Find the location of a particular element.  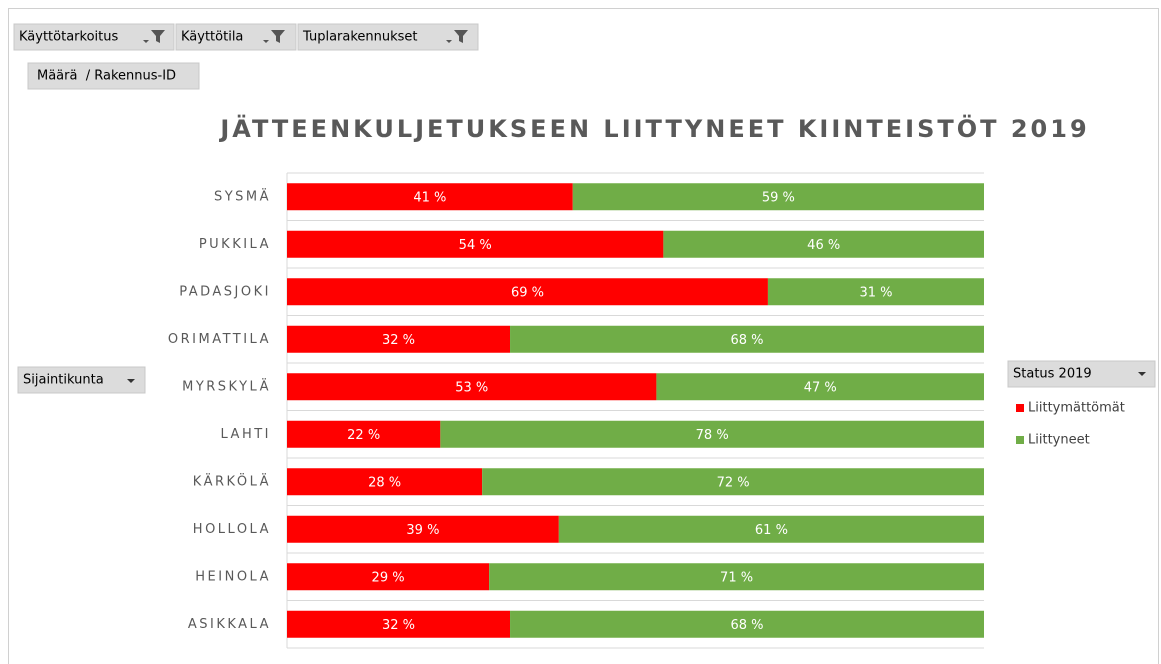

data-label: 54 % is located at coordinates (475, 245).